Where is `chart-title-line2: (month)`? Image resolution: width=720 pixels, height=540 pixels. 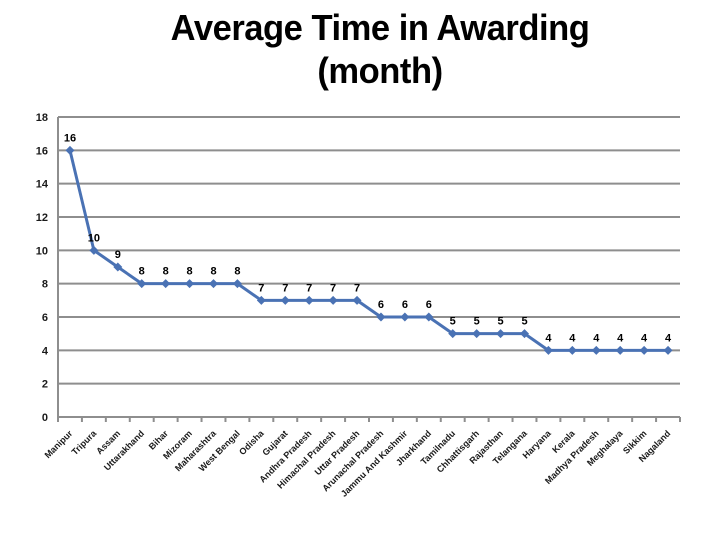 chart-title-line2: (month) is located at coordinates (380, 71).